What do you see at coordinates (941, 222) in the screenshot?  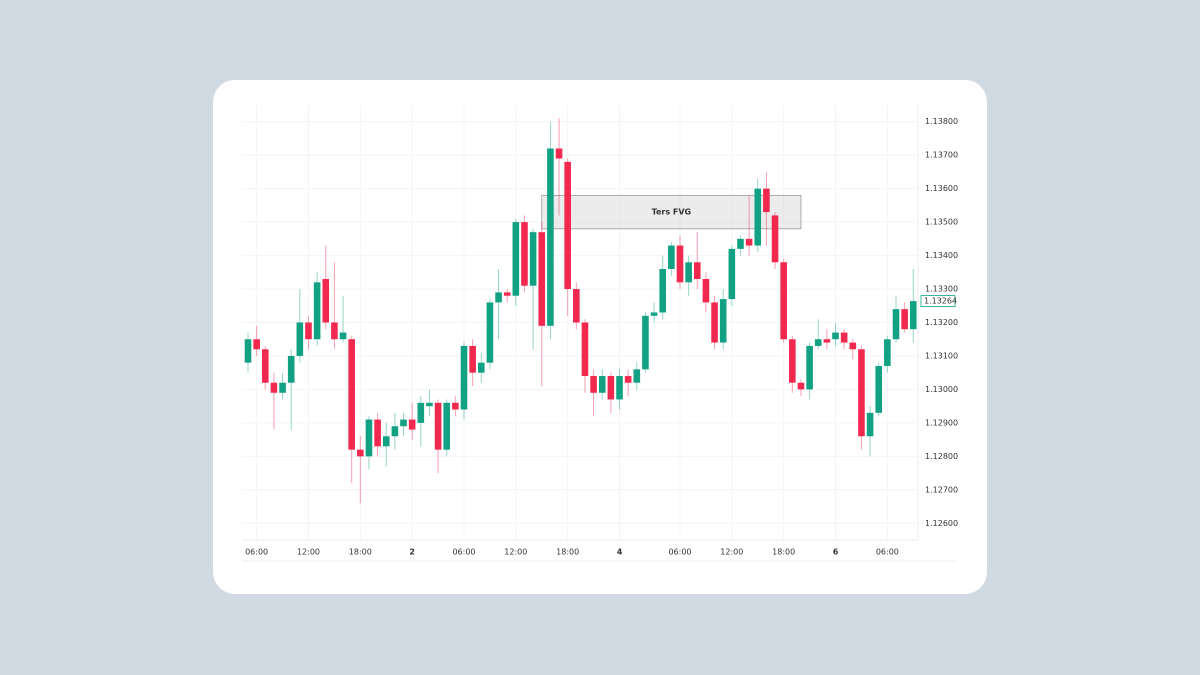 I see `y-tick-label: 1.13500` at bounding box center [941, 222].